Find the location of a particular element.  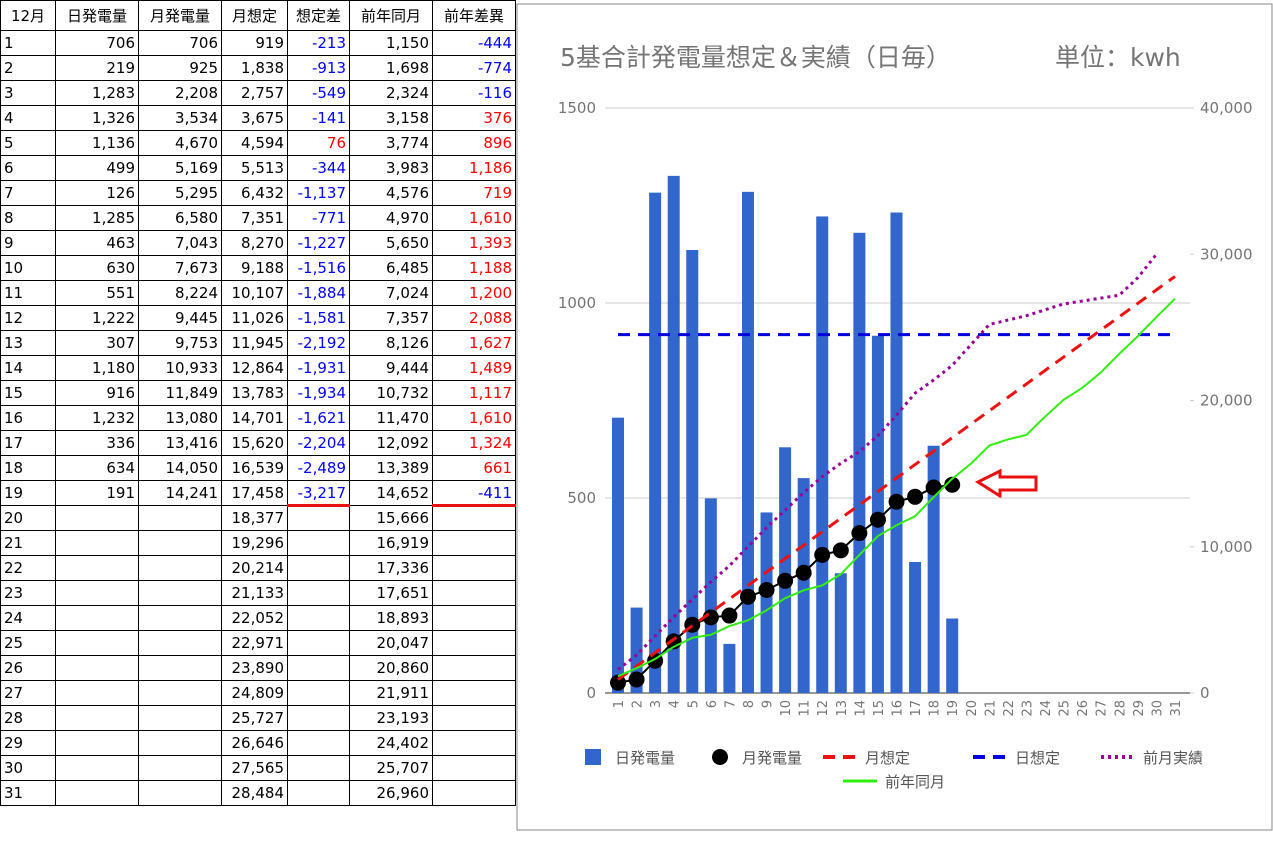

table-row: 29 26,646 24,402 is located at coordinates (258, 743).